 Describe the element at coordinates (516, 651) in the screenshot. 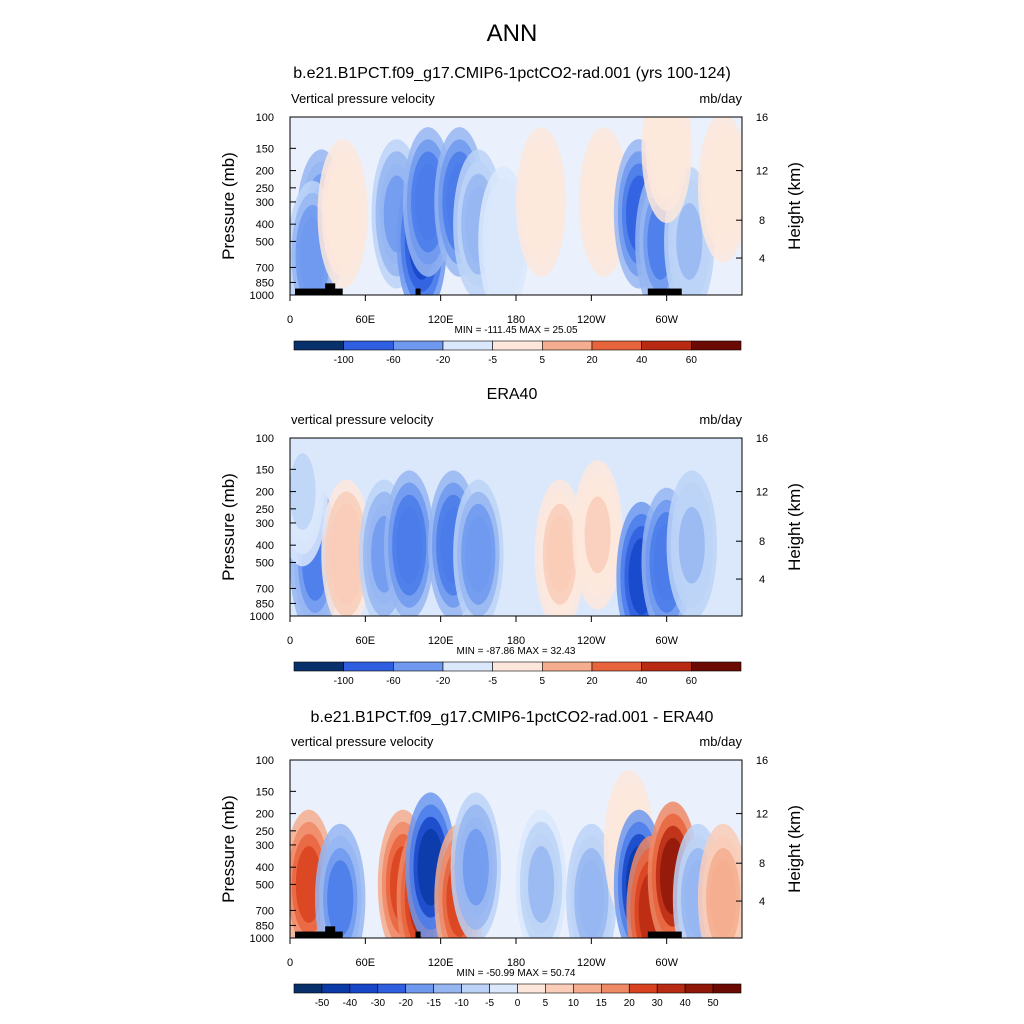

I see `min-max-stats: MIN = -87.86 MAX = 32.43` at that location.